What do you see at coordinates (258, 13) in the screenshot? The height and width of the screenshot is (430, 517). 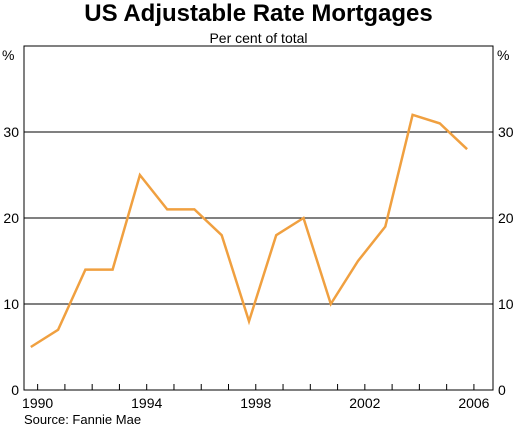 I see `chart-title: US Adjustable Rate Mortgages` at bounding box center [258, 13].